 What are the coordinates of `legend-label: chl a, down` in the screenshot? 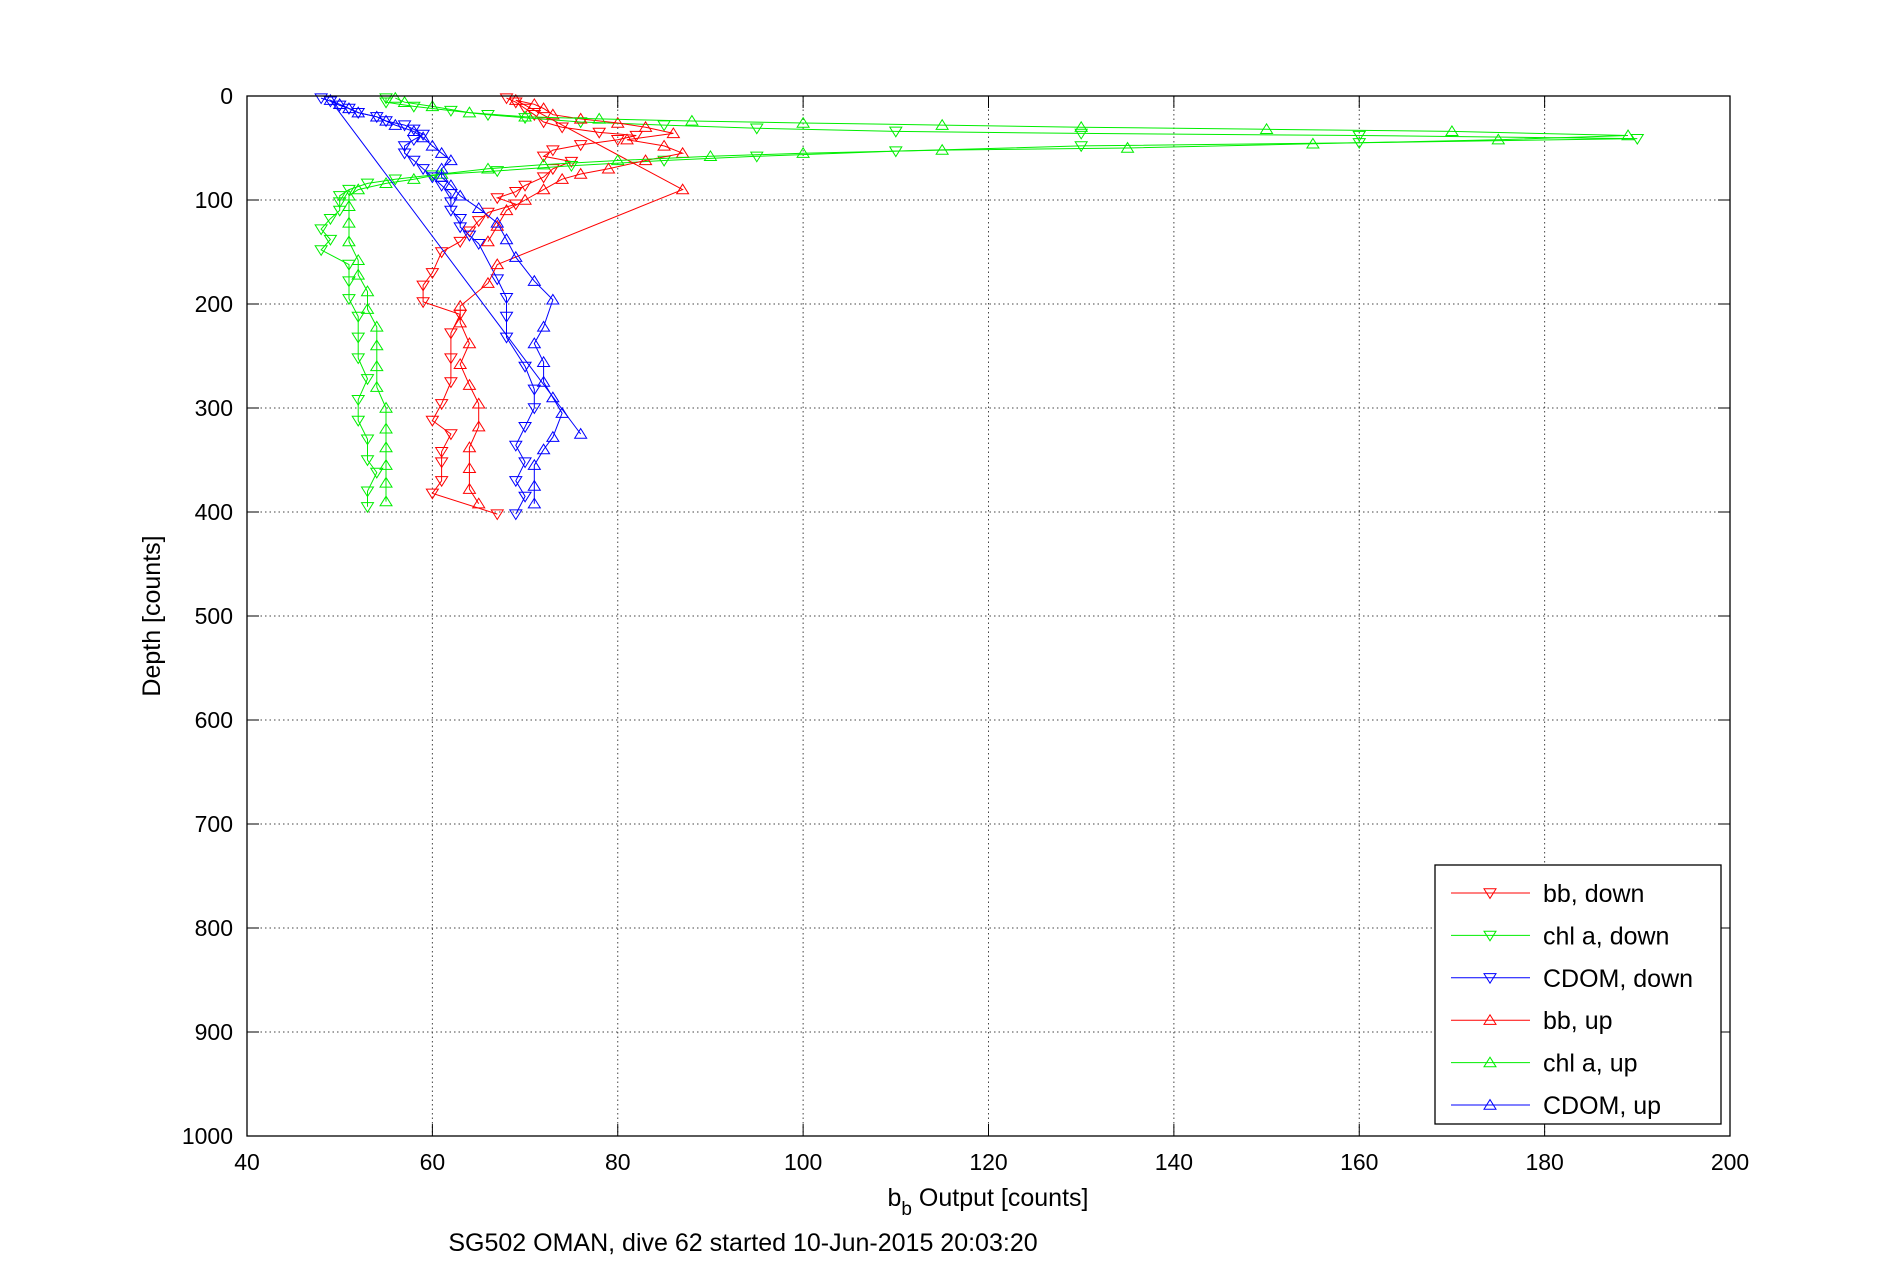 It's located at (1606, 936).